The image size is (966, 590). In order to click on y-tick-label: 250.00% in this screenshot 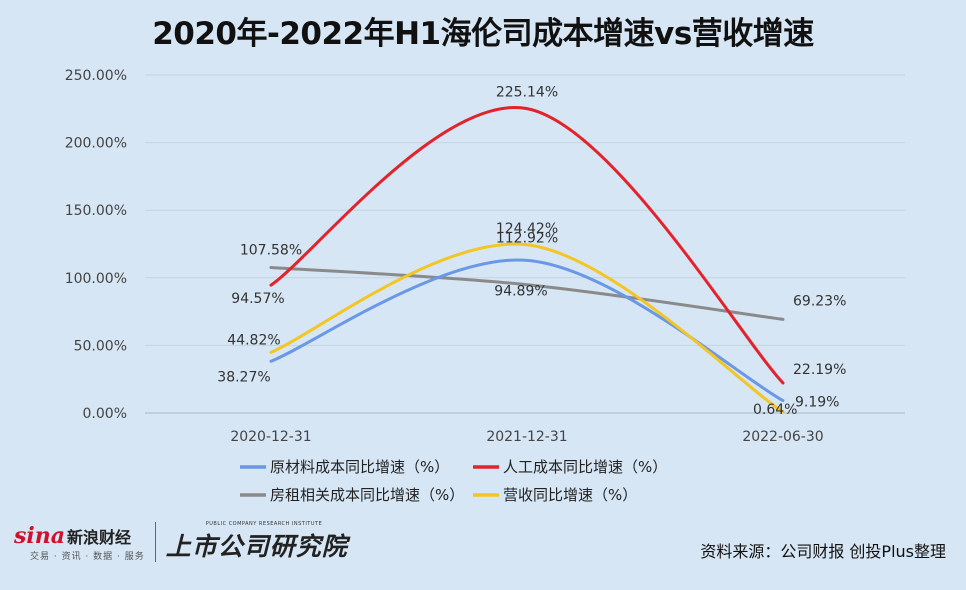, I will do `click(96, 76)`.